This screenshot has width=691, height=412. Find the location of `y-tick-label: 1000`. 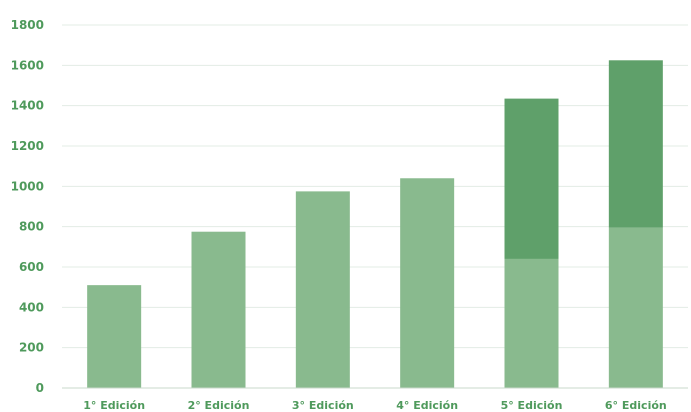

y-tick-label: 1000 is located at coordinates (27, 186).